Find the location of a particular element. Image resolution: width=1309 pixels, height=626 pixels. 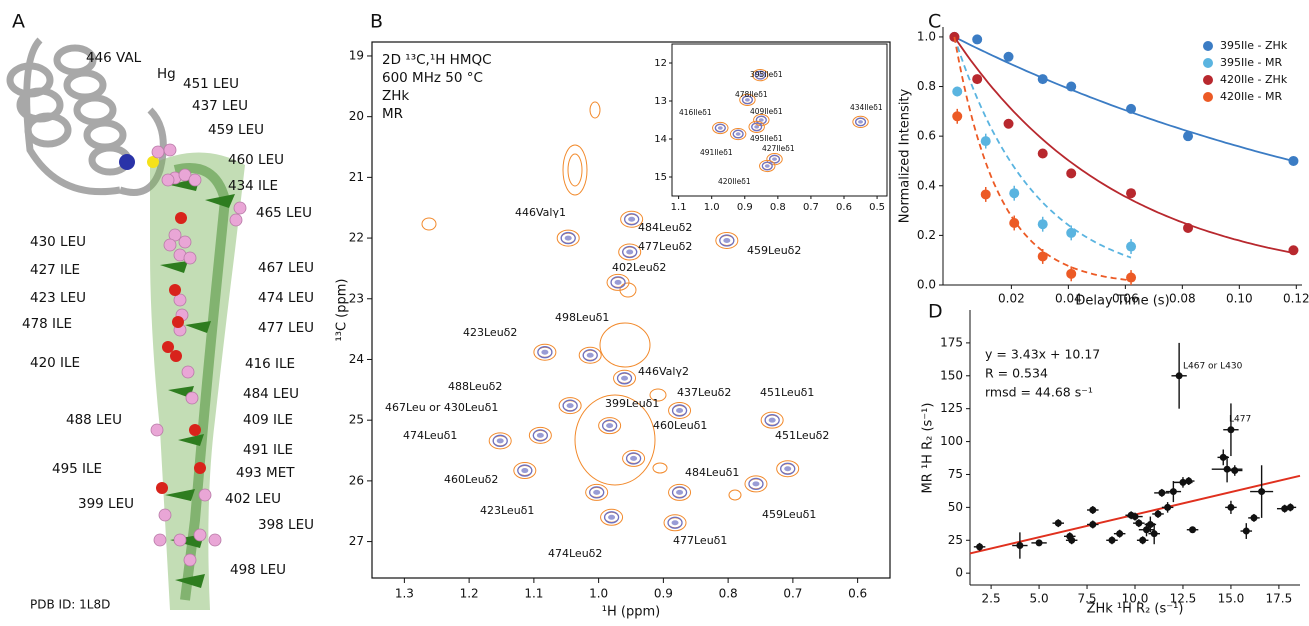

residue-label: 430 LEU is located at coordinates (58, 242).